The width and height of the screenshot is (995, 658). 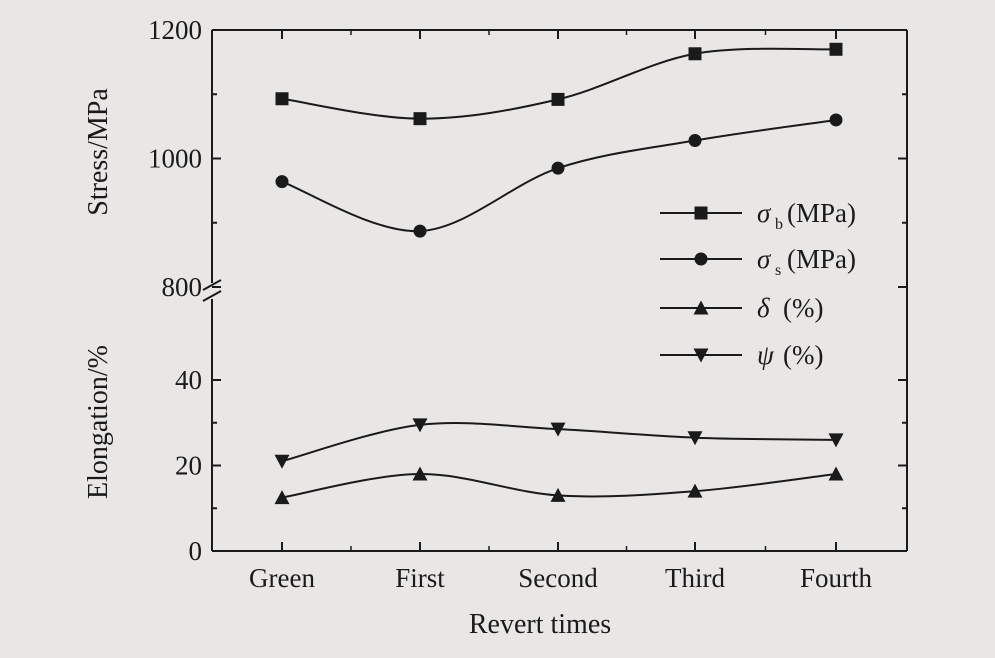 What do you see at coordinates (188, 466) in the screenshot?
I see `y-tick-label: 20` at bounding box center [188, 466].